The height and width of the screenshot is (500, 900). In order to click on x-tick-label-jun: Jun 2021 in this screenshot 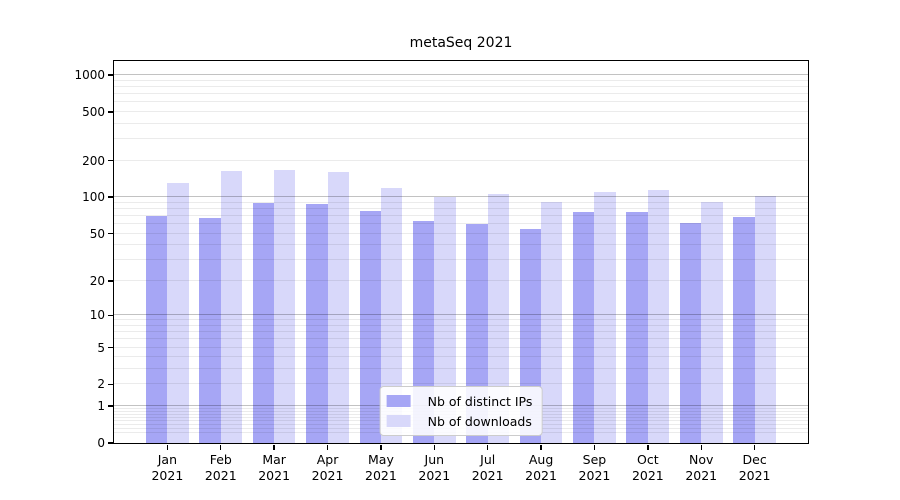, I will do `click(434, 468)`.